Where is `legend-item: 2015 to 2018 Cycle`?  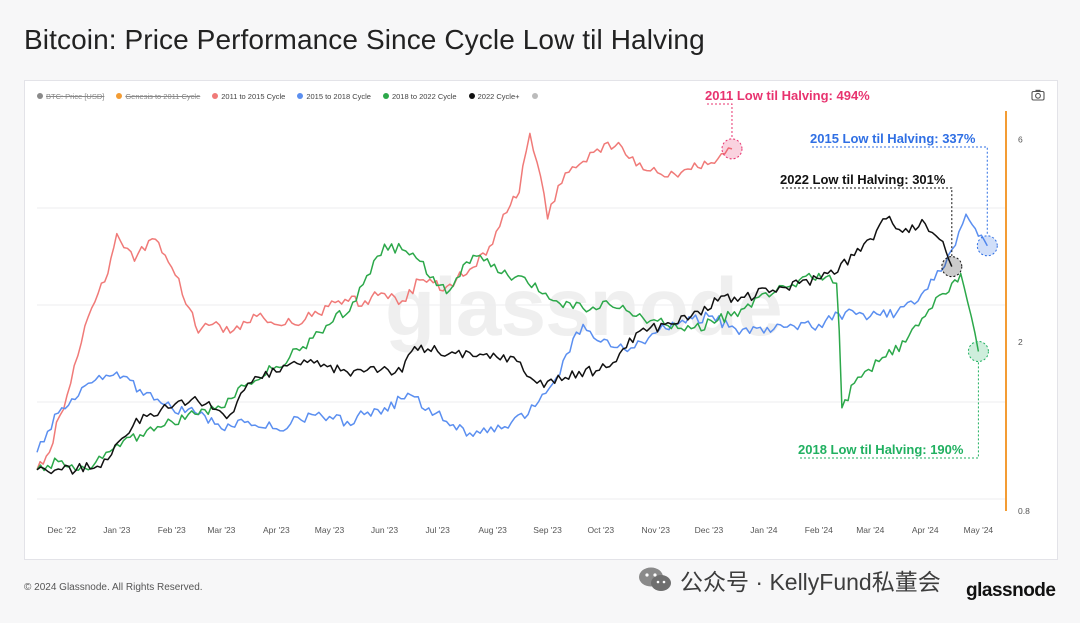
legend-item: 2015 to 2018 Cycle is located at coordinates (334, 96).